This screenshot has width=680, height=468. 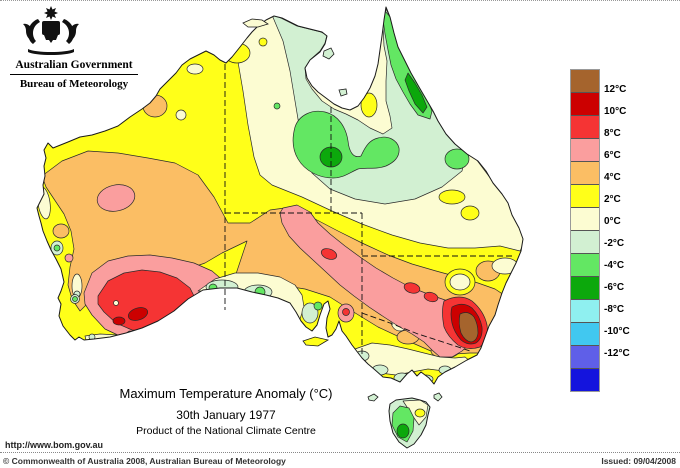 I want to click on map-title: Maximum Temperature Anomaly (°C), so click(x=226, y=393).